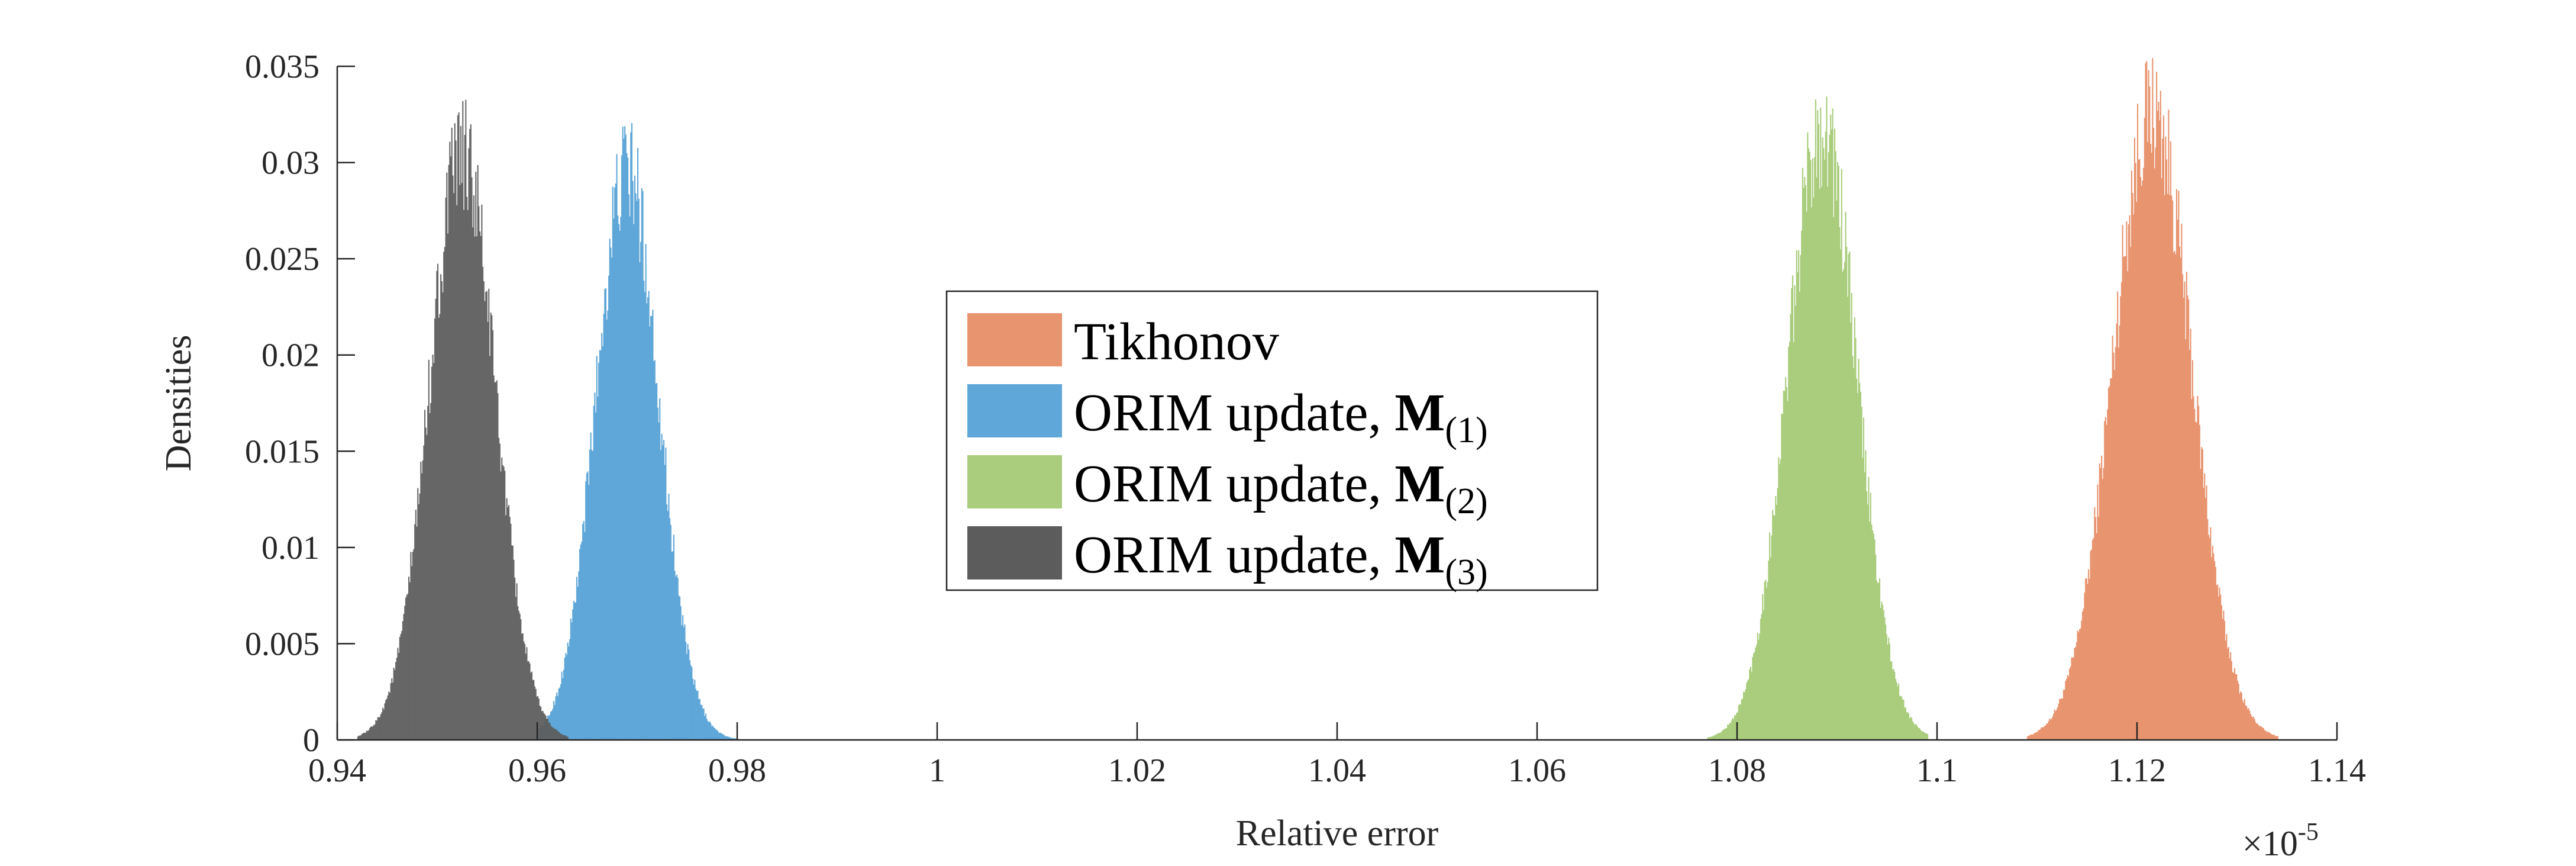  What do you see at coordinates (1466, 572) in the screenshot?
I see `legend-label-subscript: (3)` at bounding box center [1466, 572].